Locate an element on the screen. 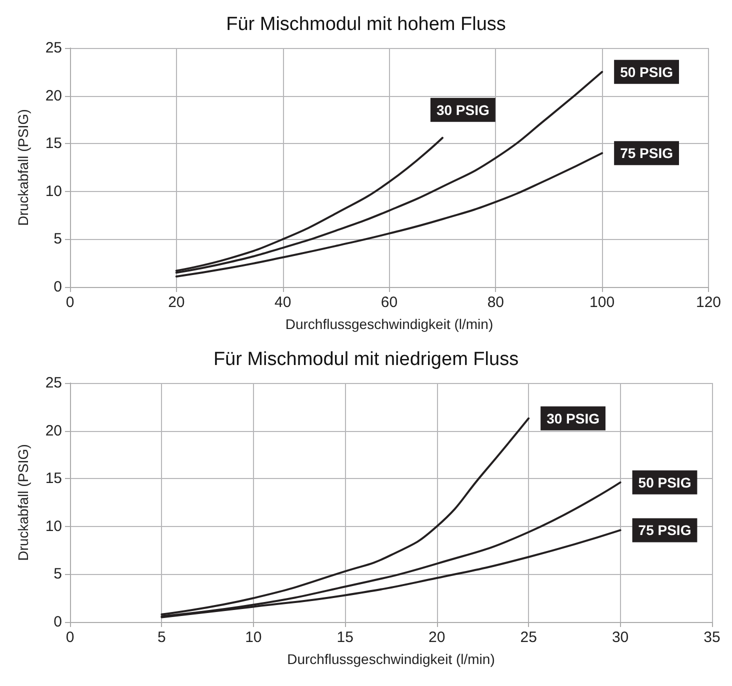  x-tick-label: 100 is located at coordinates (602, 302).